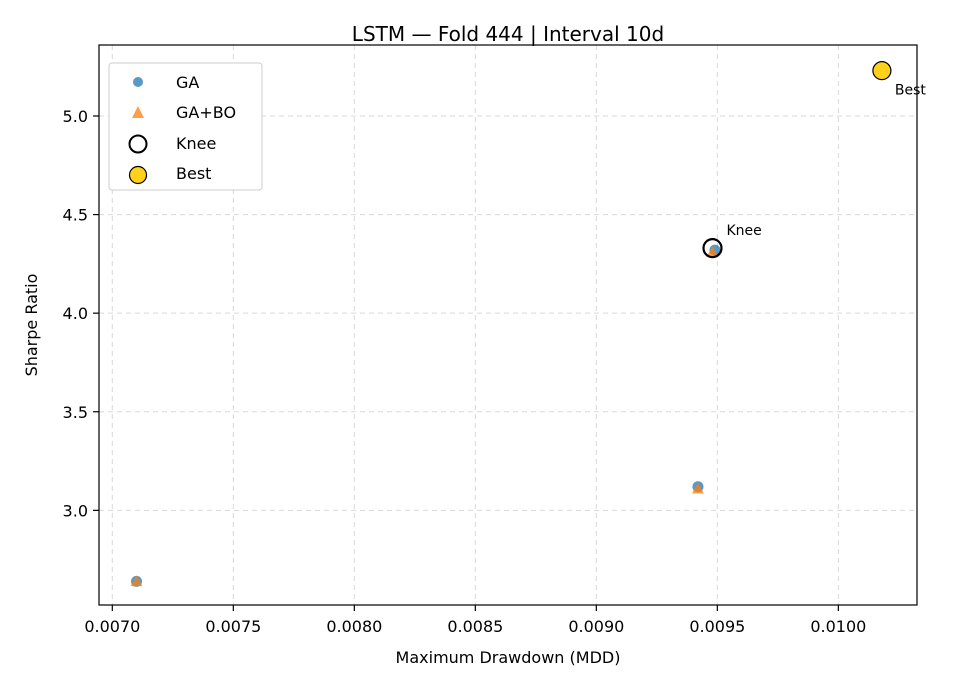  Describe the element at coordinates (911, 91) in the screenshot. I see `best-annotation: Best` at that location.